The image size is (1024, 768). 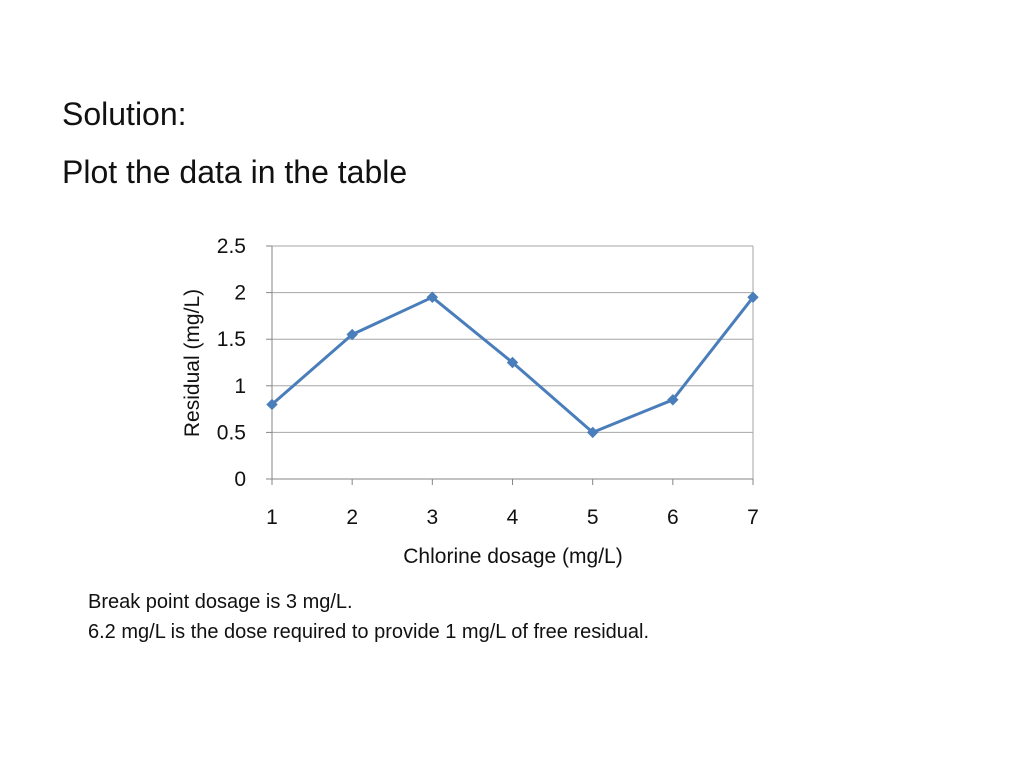 I want to click on grid-lines, so click(x=513, y=362).